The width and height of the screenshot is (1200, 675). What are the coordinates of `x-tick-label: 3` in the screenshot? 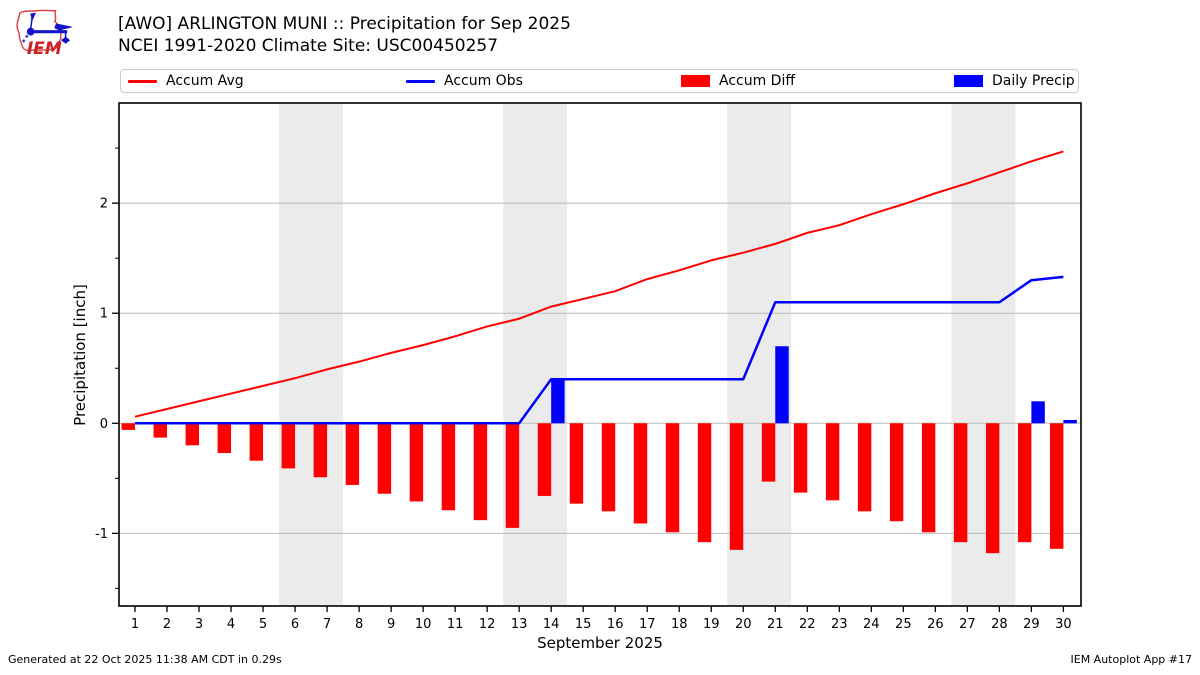 It's located at (199, 624).